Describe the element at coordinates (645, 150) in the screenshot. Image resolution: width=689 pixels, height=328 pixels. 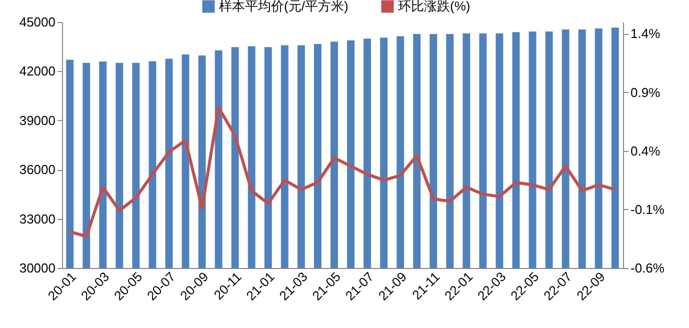
I see `y2-tick-label: 0.4%` at that location.